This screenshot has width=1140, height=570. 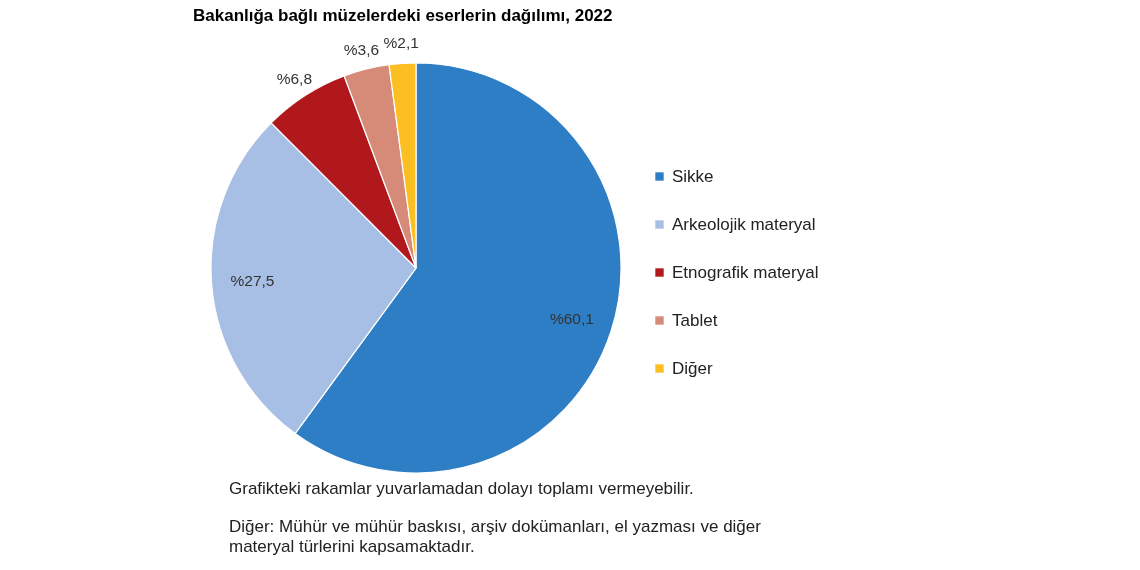 I want to click on legend-label: Diğer, so click(x=692, y=368).